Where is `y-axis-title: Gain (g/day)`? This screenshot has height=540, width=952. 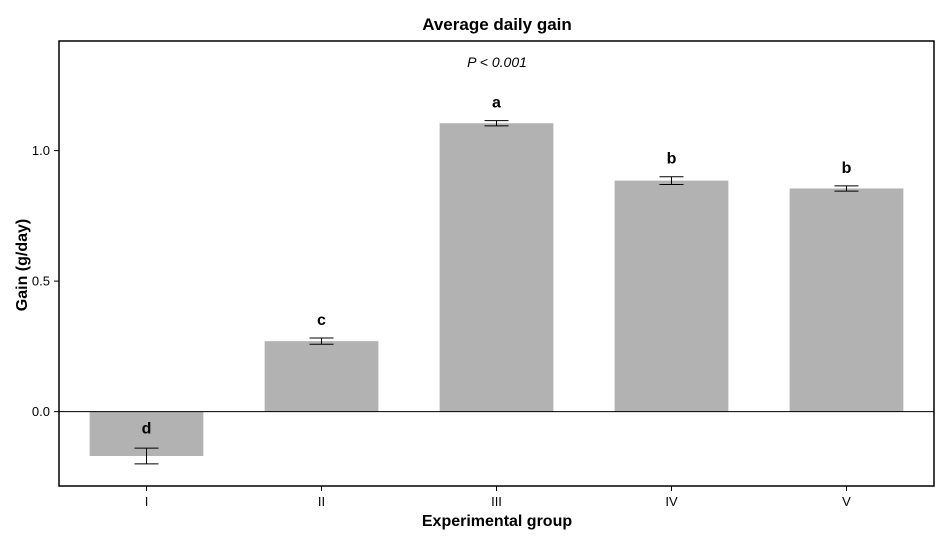 y-axis-title: Gain (g/day) is located at coordinates (22, 265).